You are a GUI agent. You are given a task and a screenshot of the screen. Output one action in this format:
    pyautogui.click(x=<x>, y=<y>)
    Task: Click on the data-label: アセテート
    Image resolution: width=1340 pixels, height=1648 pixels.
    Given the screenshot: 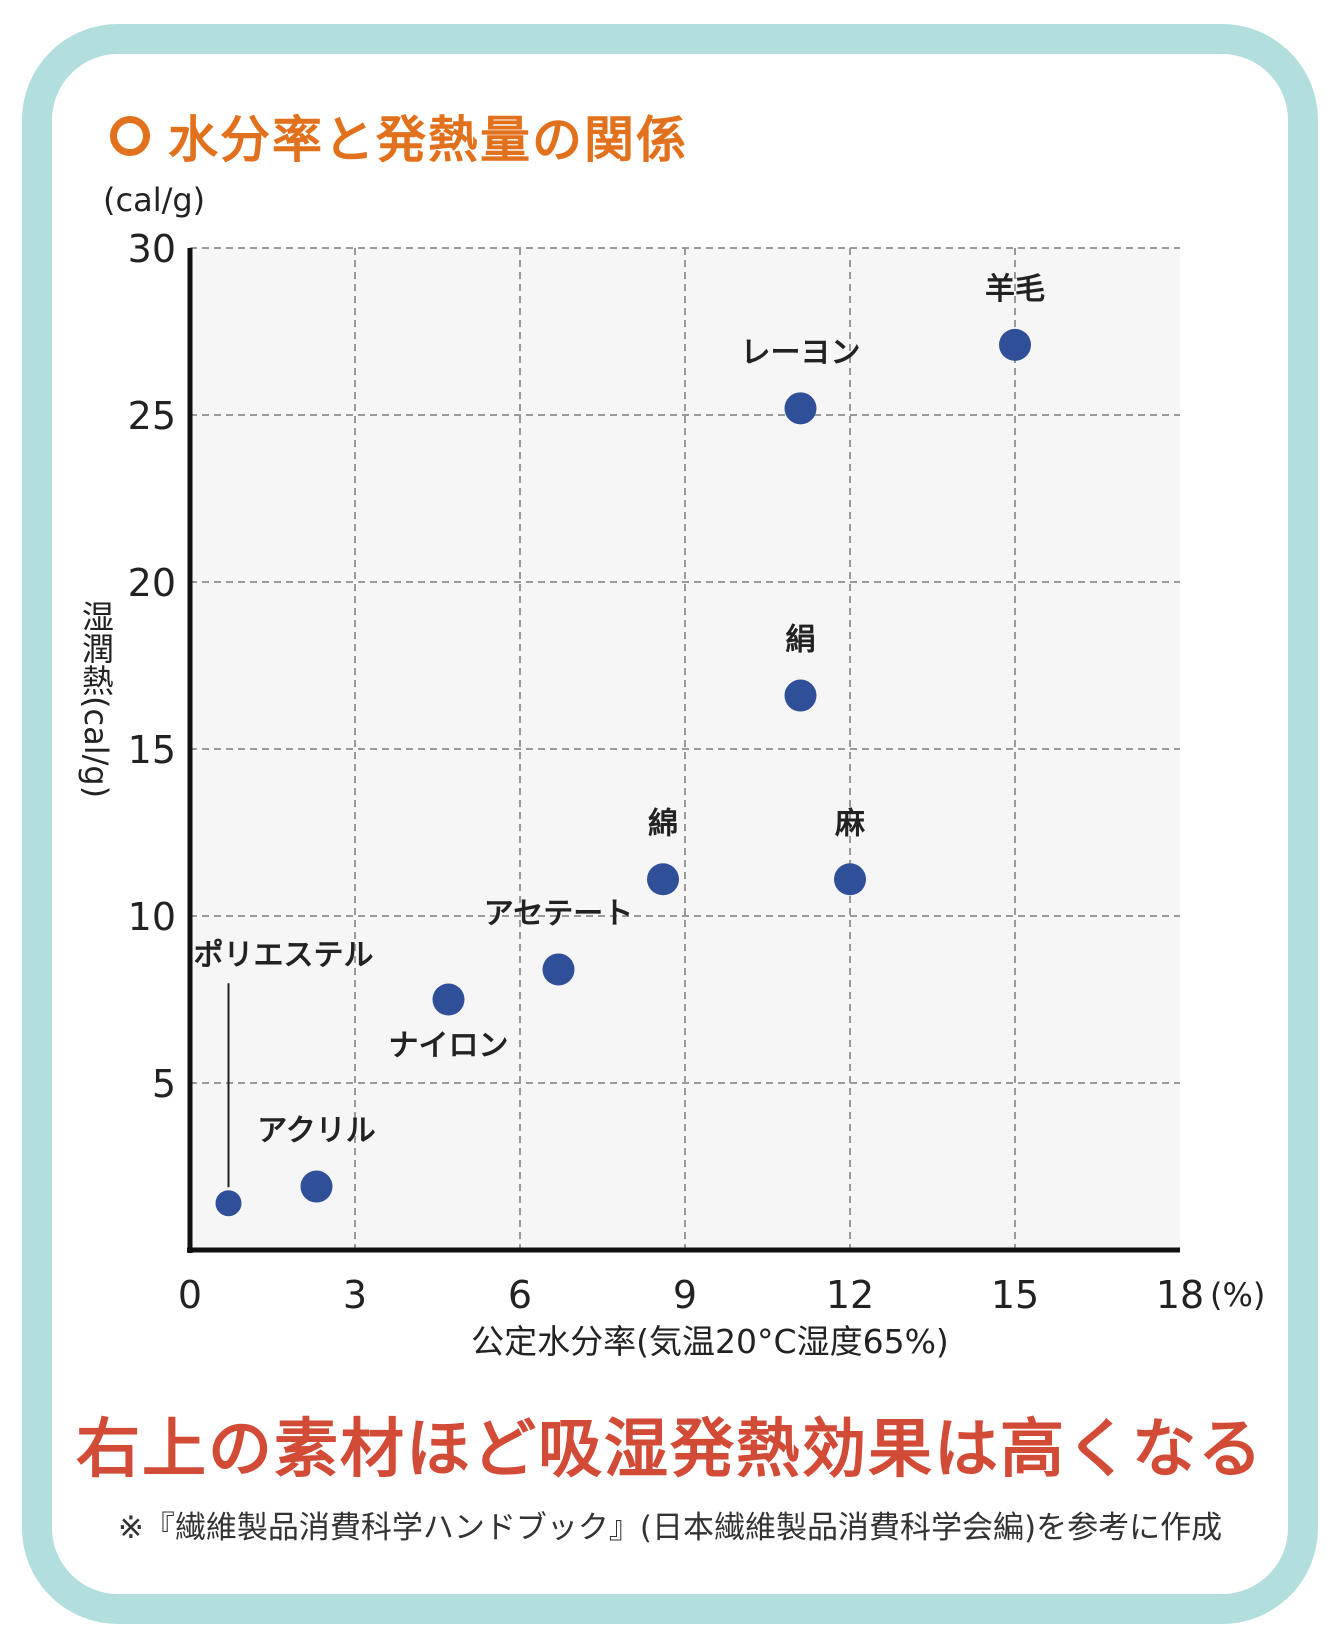 What is the action you would take?
    pyautogui.click(x=558, y=913)
    